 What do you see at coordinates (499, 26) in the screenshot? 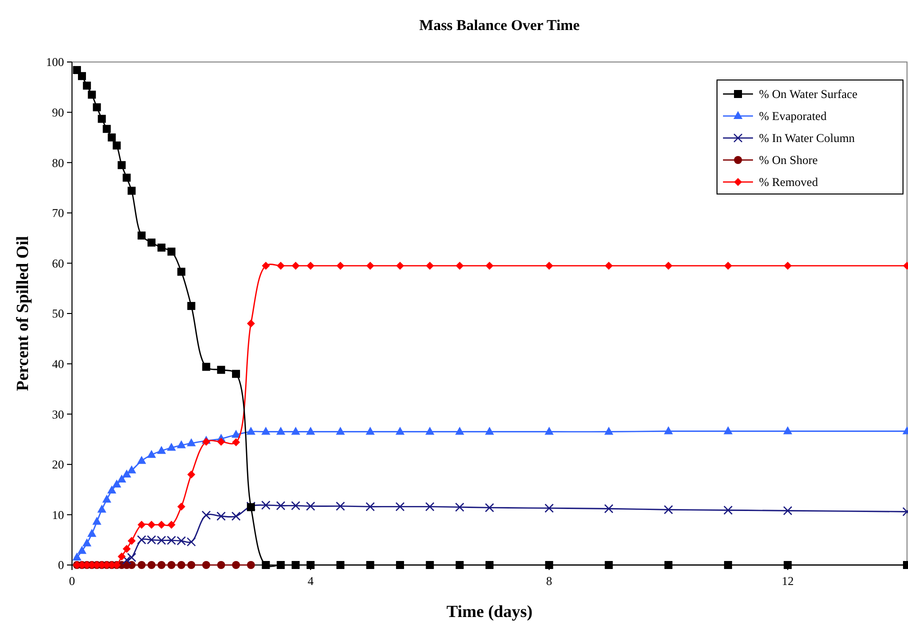
I see `chart-title: Mass Balance Over Time` at bounding box center [499, 26].